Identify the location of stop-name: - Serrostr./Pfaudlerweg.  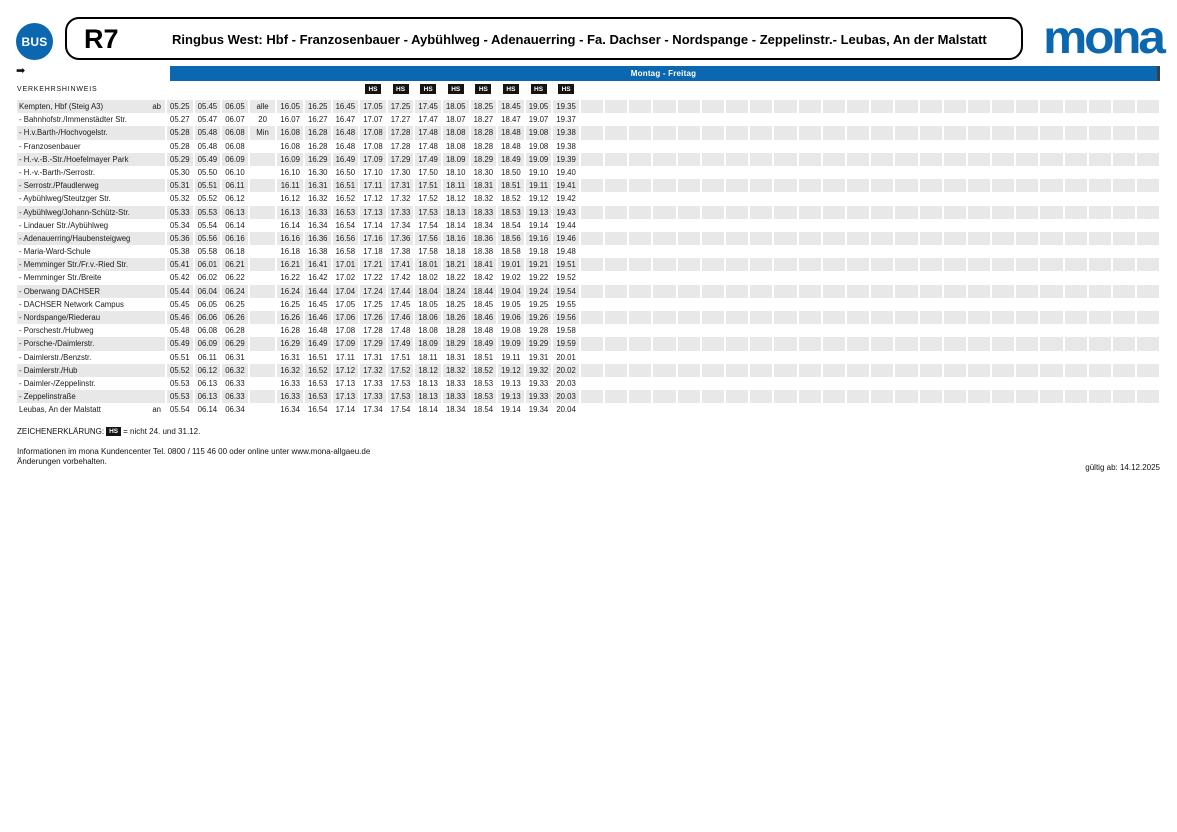
(59, 186).